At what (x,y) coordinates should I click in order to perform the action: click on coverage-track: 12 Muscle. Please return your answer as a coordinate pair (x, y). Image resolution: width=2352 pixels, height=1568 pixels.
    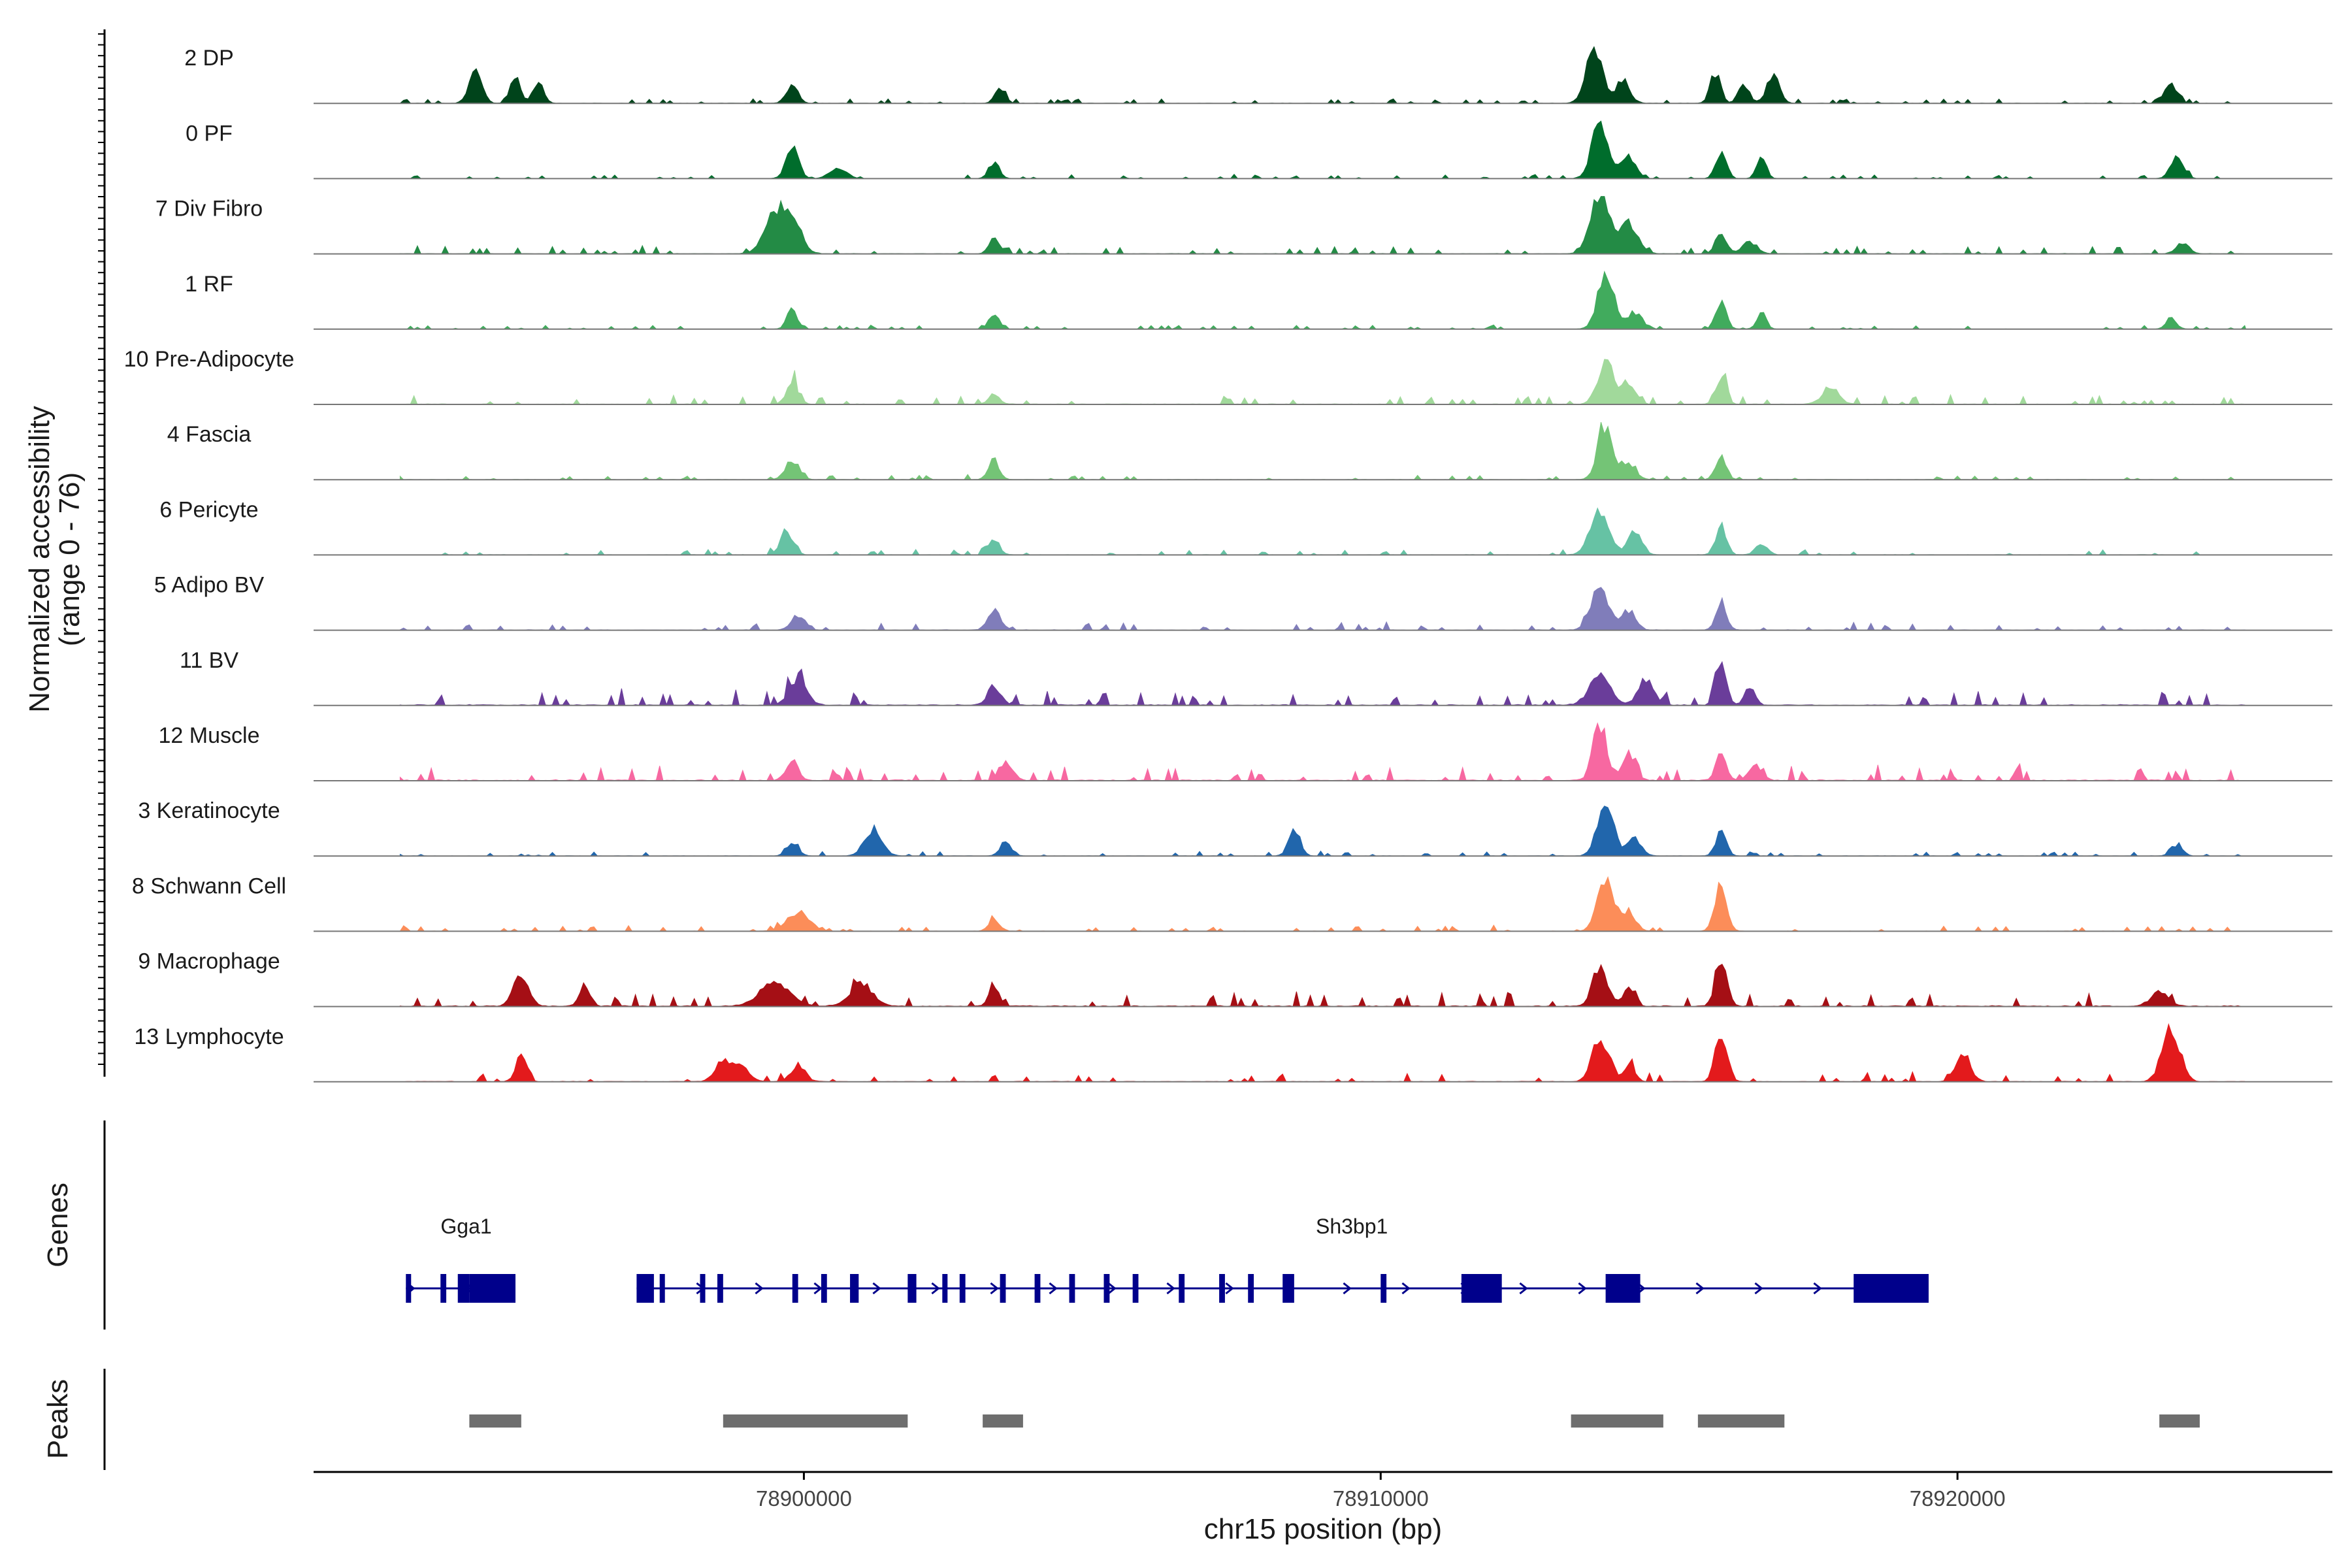
    Looking at the image, I should click on (1245, 752).